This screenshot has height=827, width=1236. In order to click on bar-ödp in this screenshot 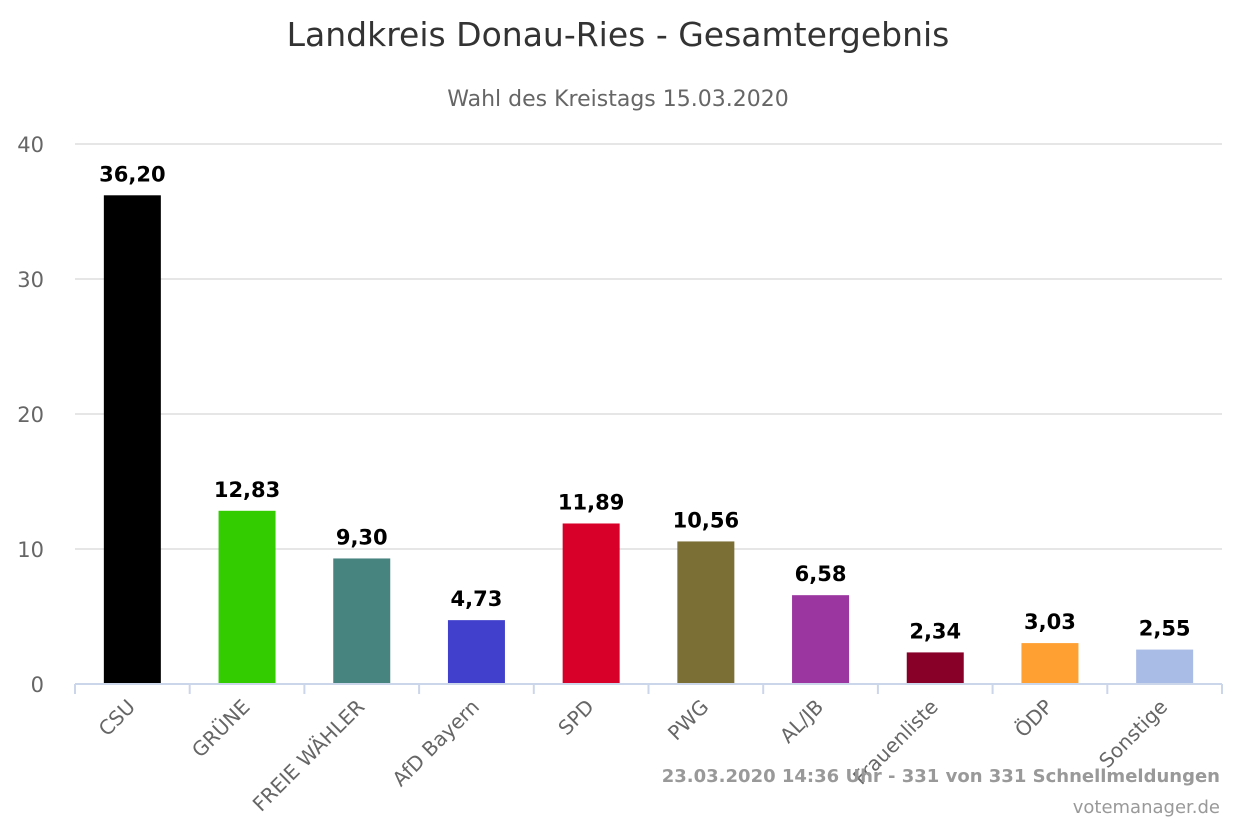, I will do `click(1050, 663)`.